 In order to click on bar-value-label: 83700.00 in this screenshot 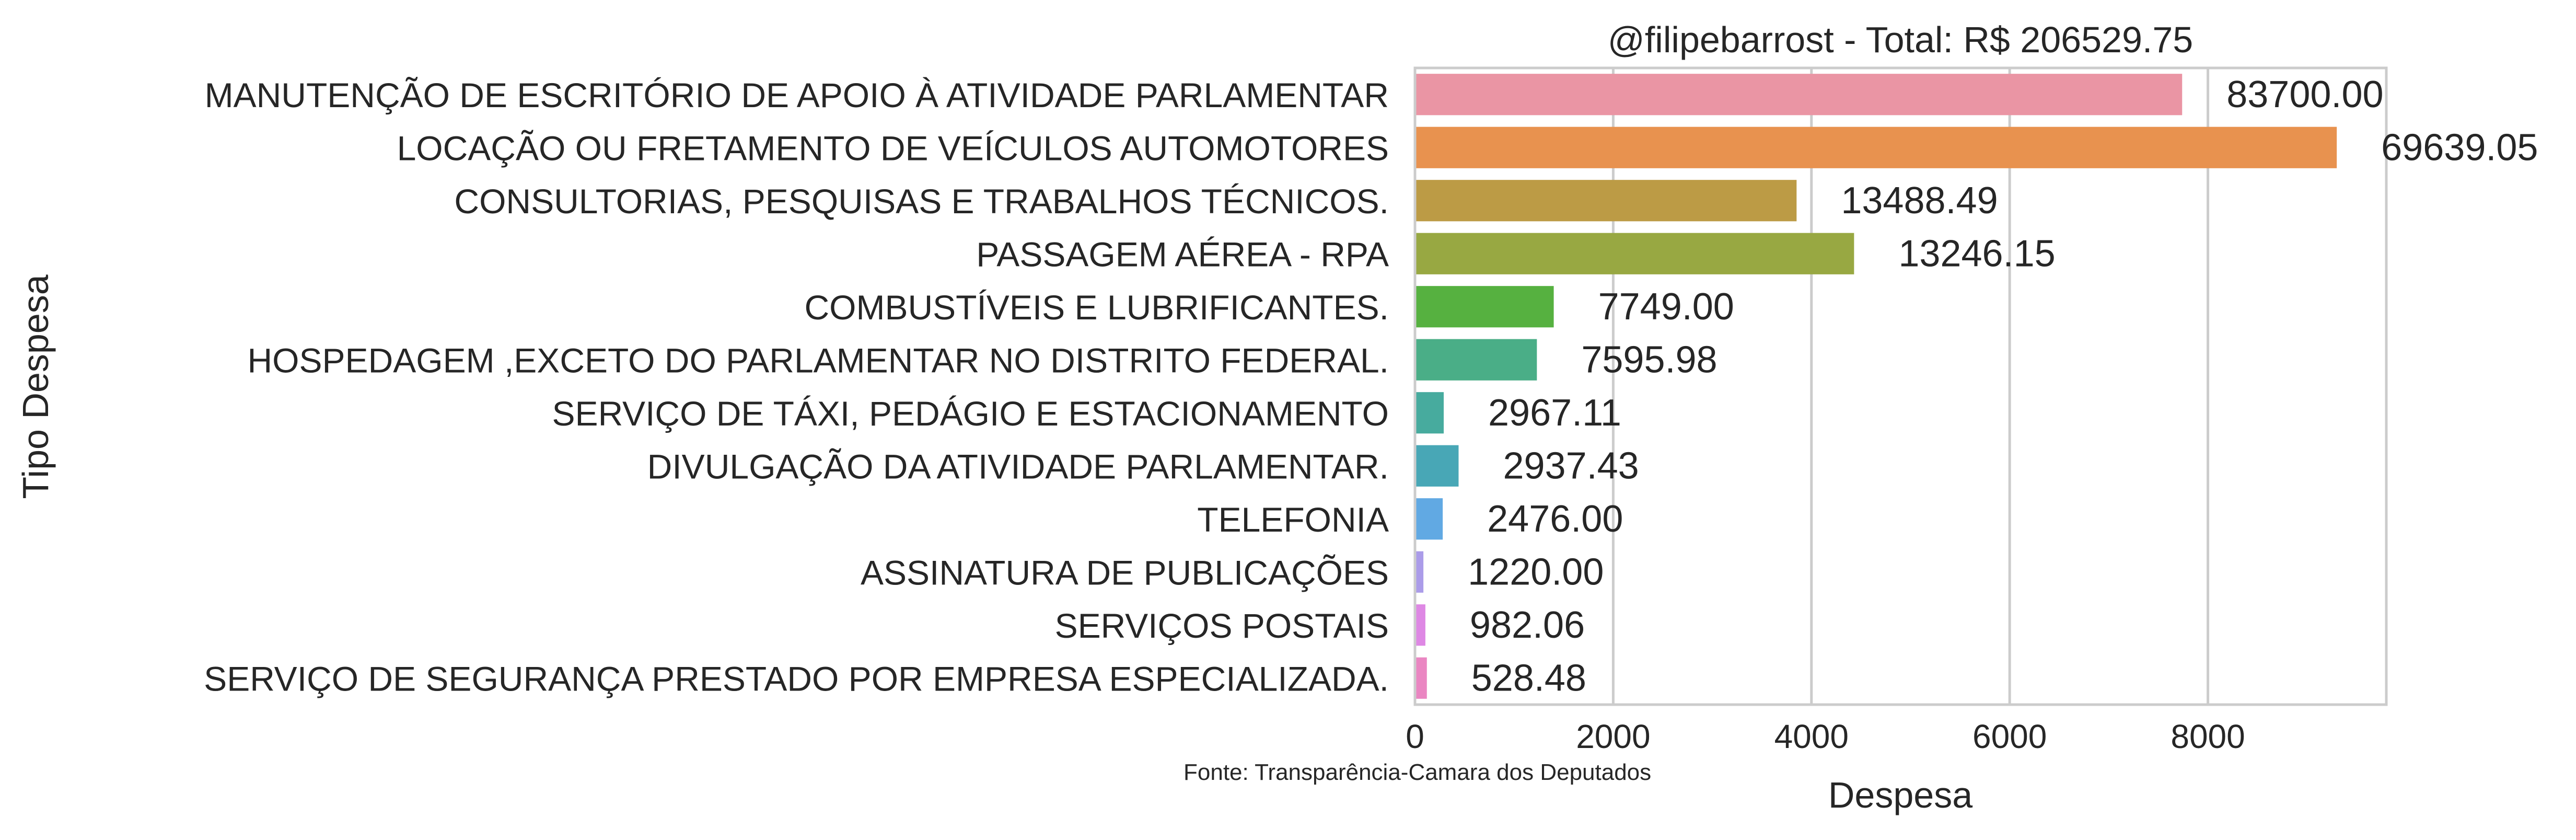, I will do `click(2304, 95)`.